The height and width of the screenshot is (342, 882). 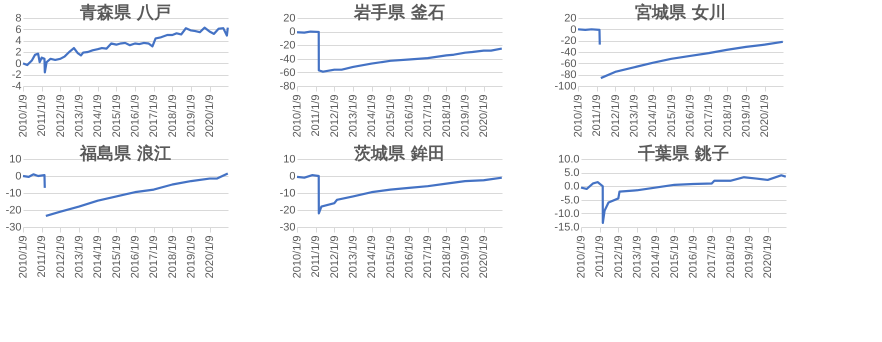 What do you see at coordinates (683, 154) in the screenshot?
I see `chart-title: 千葉県 銚子` at bounding box center [683, 154].